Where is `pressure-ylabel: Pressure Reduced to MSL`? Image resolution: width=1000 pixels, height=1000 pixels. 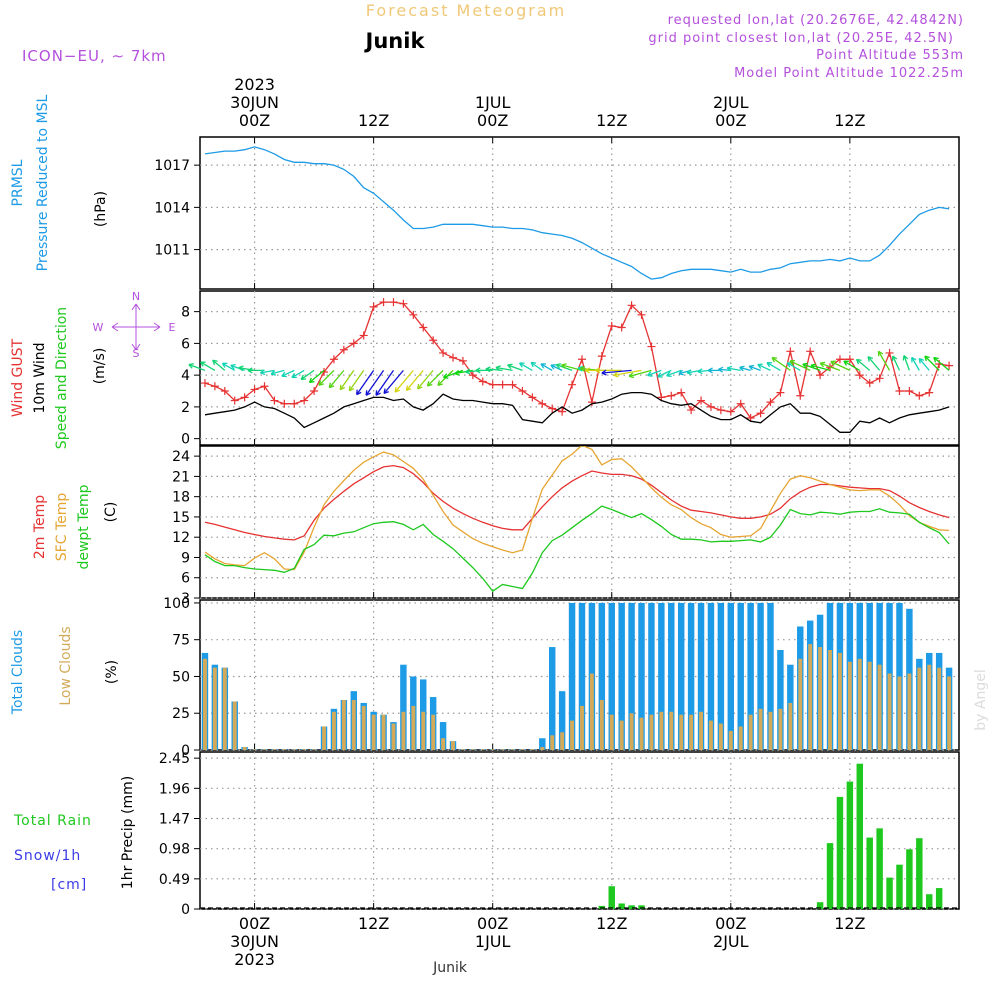
pressure-ylabel: Pressure Reduced to MSL is located at coordinates (43, 182).